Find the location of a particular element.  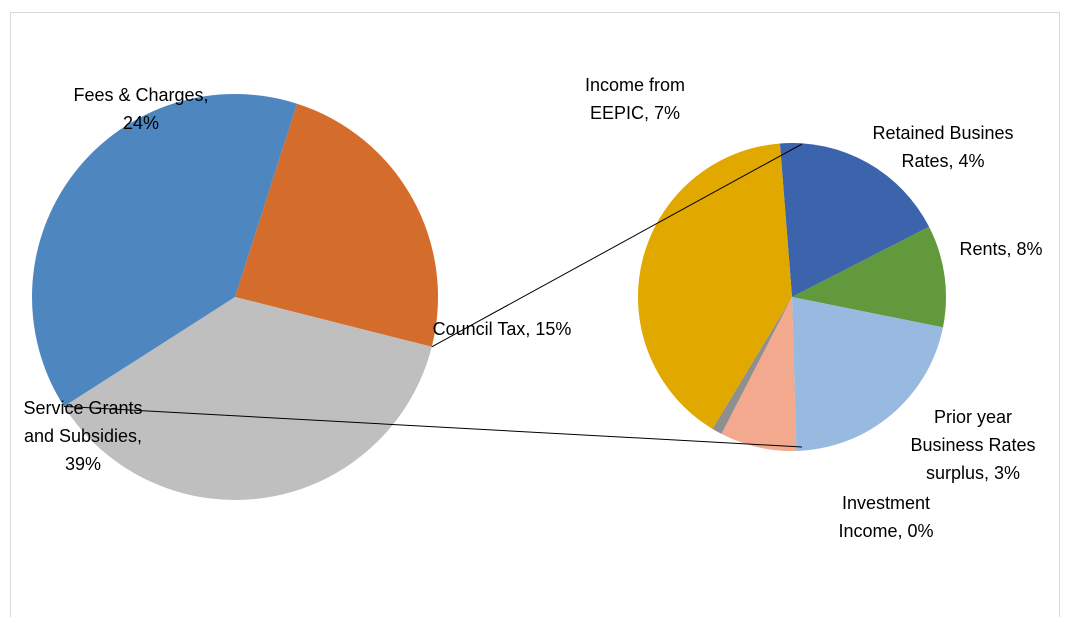

secondary-pie-slice-prior-year is located at coordinates (759, 374).